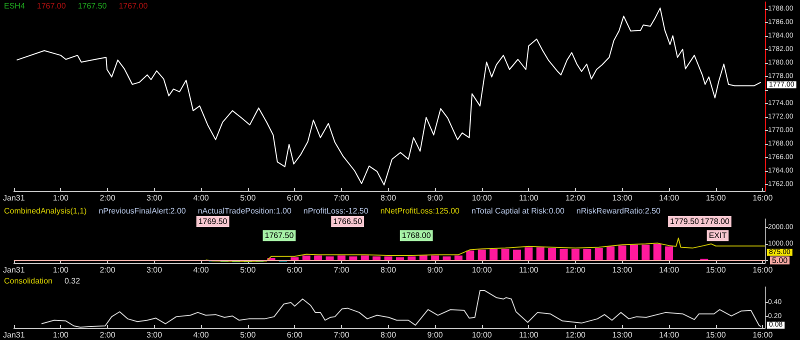 Image resolution: width=800 pixels, height=340 pixels. I want to click on annotation: EXIT, so click(717, 235).